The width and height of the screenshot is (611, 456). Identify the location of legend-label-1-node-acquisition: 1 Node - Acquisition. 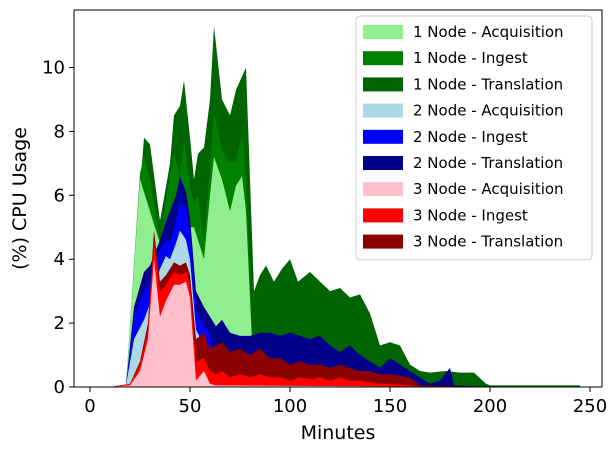
(488, 32).